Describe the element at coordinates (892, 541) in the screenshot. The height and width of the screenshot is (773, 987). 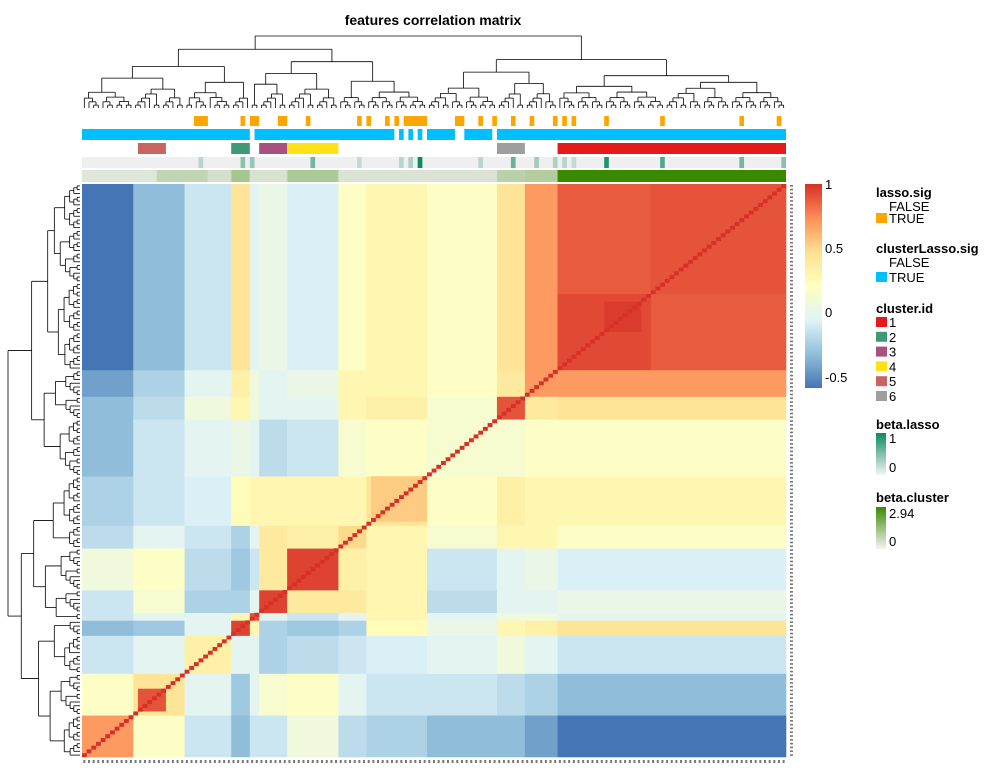
I see `legend-label: 0` at that location.